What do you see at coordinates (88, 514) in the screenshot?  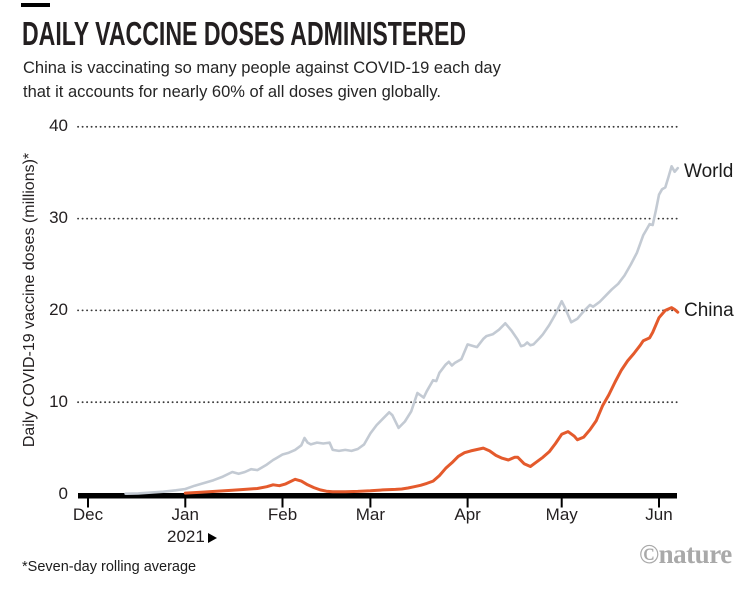 I see `x-tick-label-dec: Dec` at bounding box center [88, 514].